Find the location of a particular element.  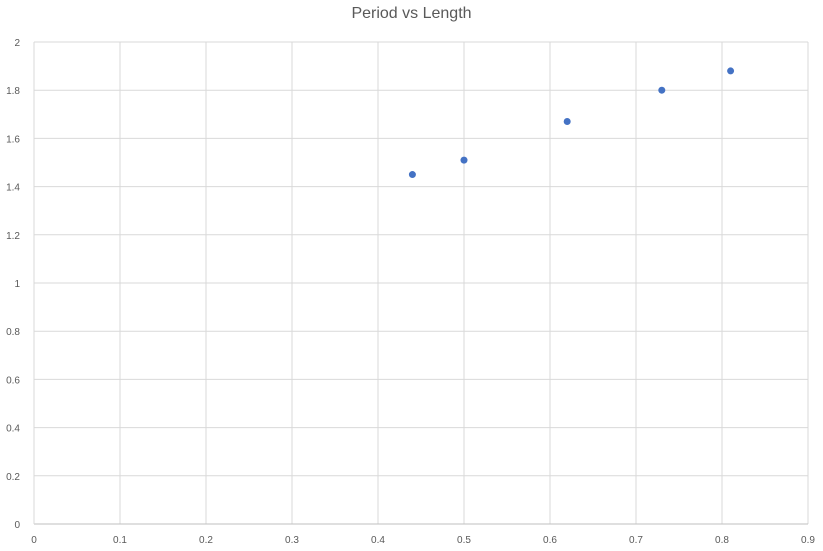

x-tick-label: 0.1 is located at coordinates (120, 540).